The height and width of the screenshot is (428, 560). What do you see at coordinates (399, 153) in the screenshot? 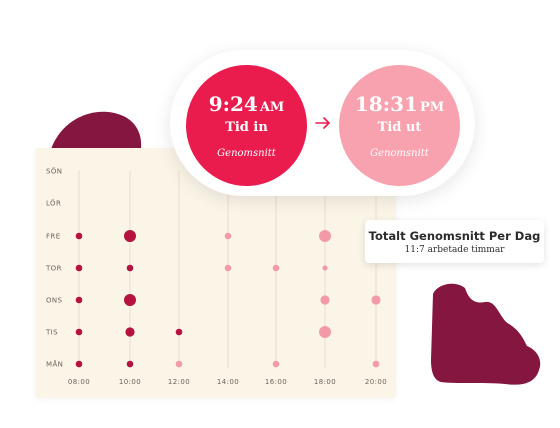
I see `clock-out-sublabel: Genomsnitt` at bounding box center [399, 153].